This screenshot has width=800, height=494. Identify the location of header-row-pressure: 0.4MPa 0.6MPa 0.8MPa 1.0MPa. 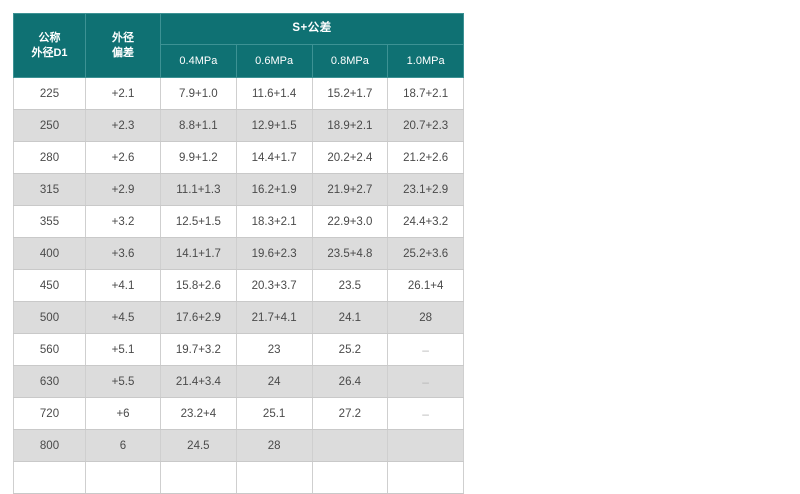
(239, 61).